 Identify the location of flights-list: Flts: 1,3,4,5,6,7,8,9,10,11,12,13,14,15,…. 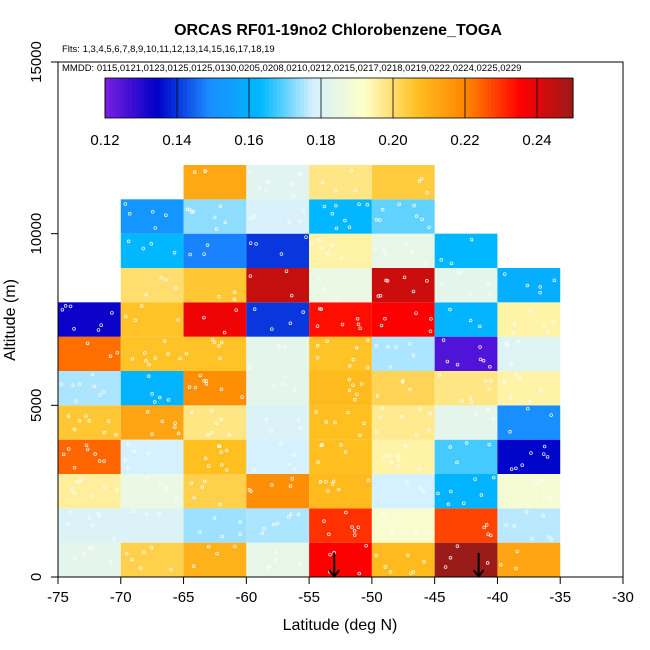
(168, 49).